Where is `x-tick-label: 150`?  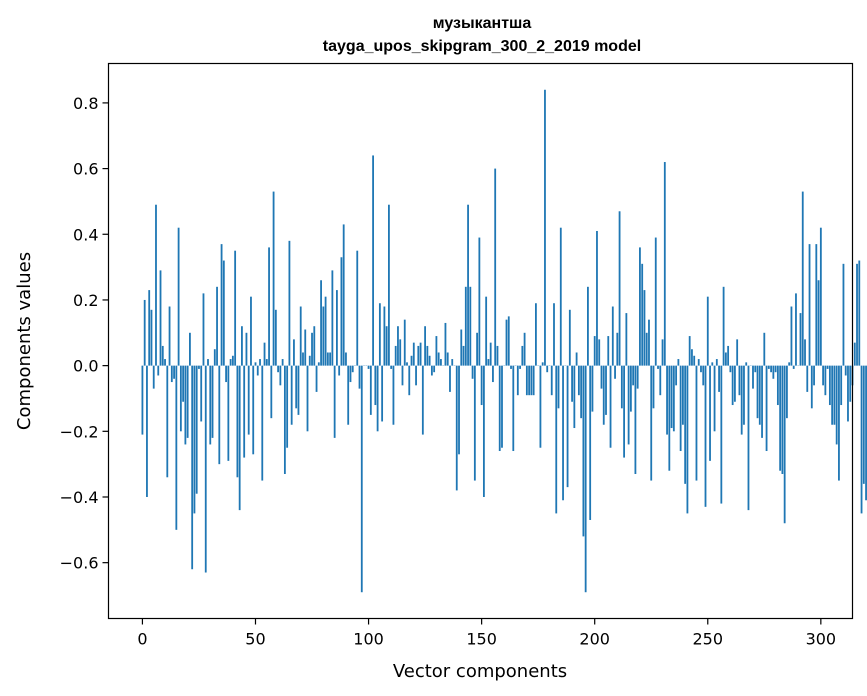 x-tick-label: 150 is located at coordinates (481, 639).